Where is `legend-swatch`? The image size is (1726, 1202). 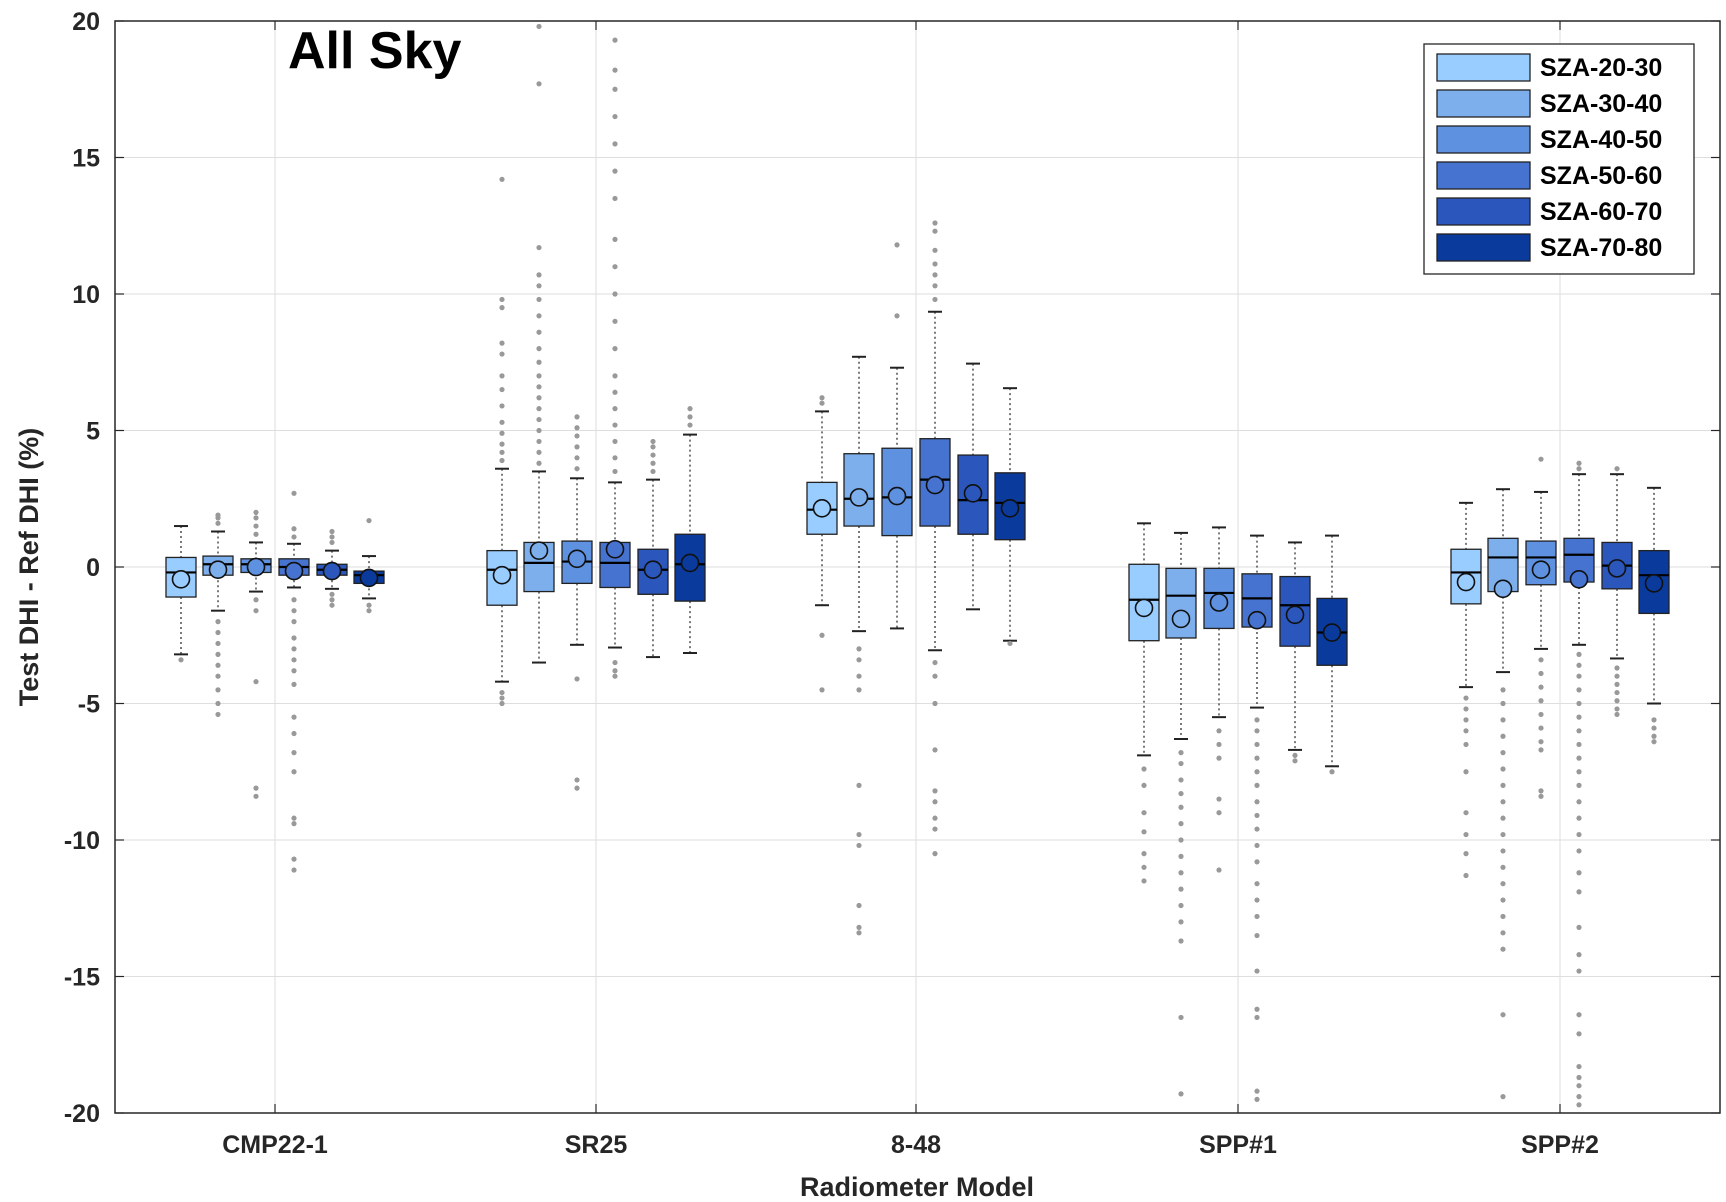
legend-swatch is located at coordinates (1483, 67).